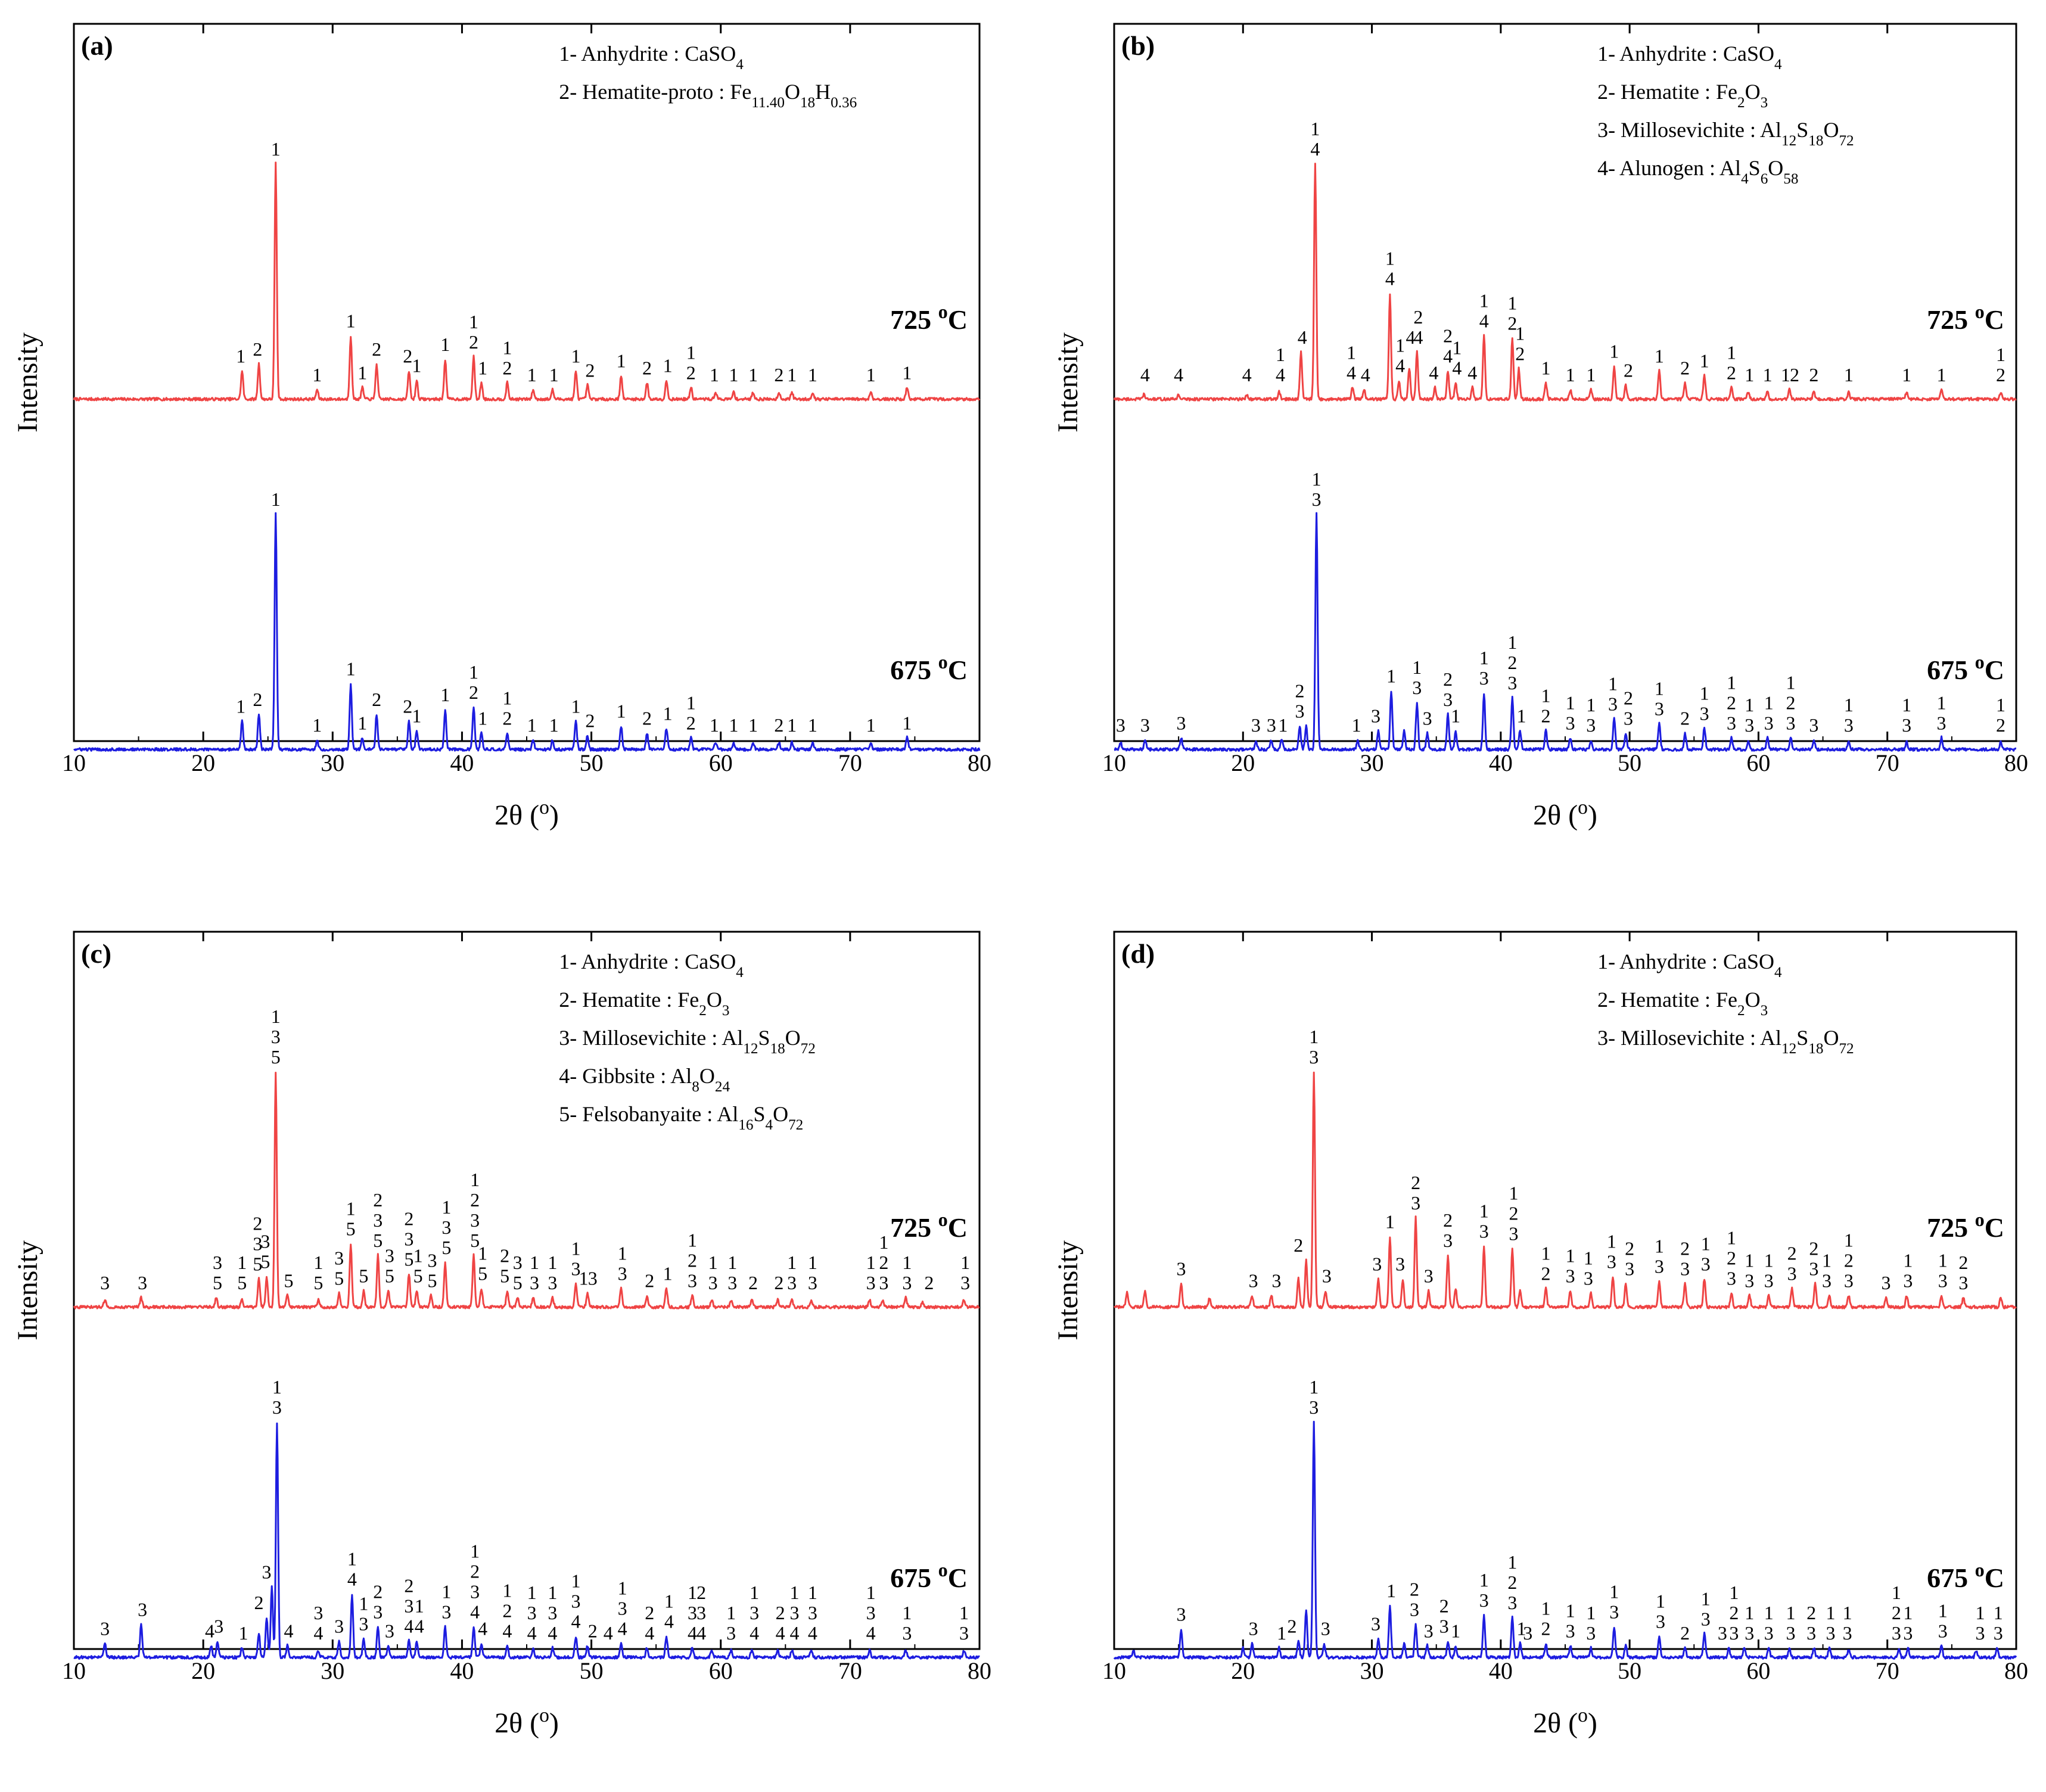  Describe the element at coordinates (1725, 133) in the screenshot. I see `legend-entry: 3- Millosevichite : Al12S18O72` at that location.